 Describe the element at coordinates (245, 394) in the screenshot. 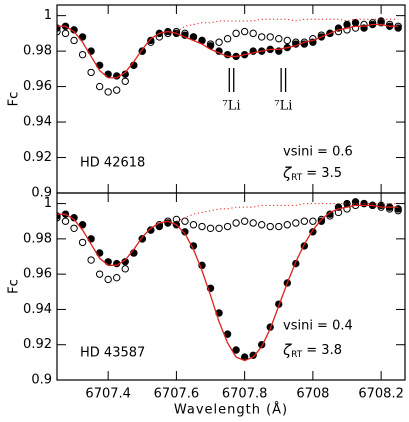

I see `x-tick-label: 6707.8` at that location.